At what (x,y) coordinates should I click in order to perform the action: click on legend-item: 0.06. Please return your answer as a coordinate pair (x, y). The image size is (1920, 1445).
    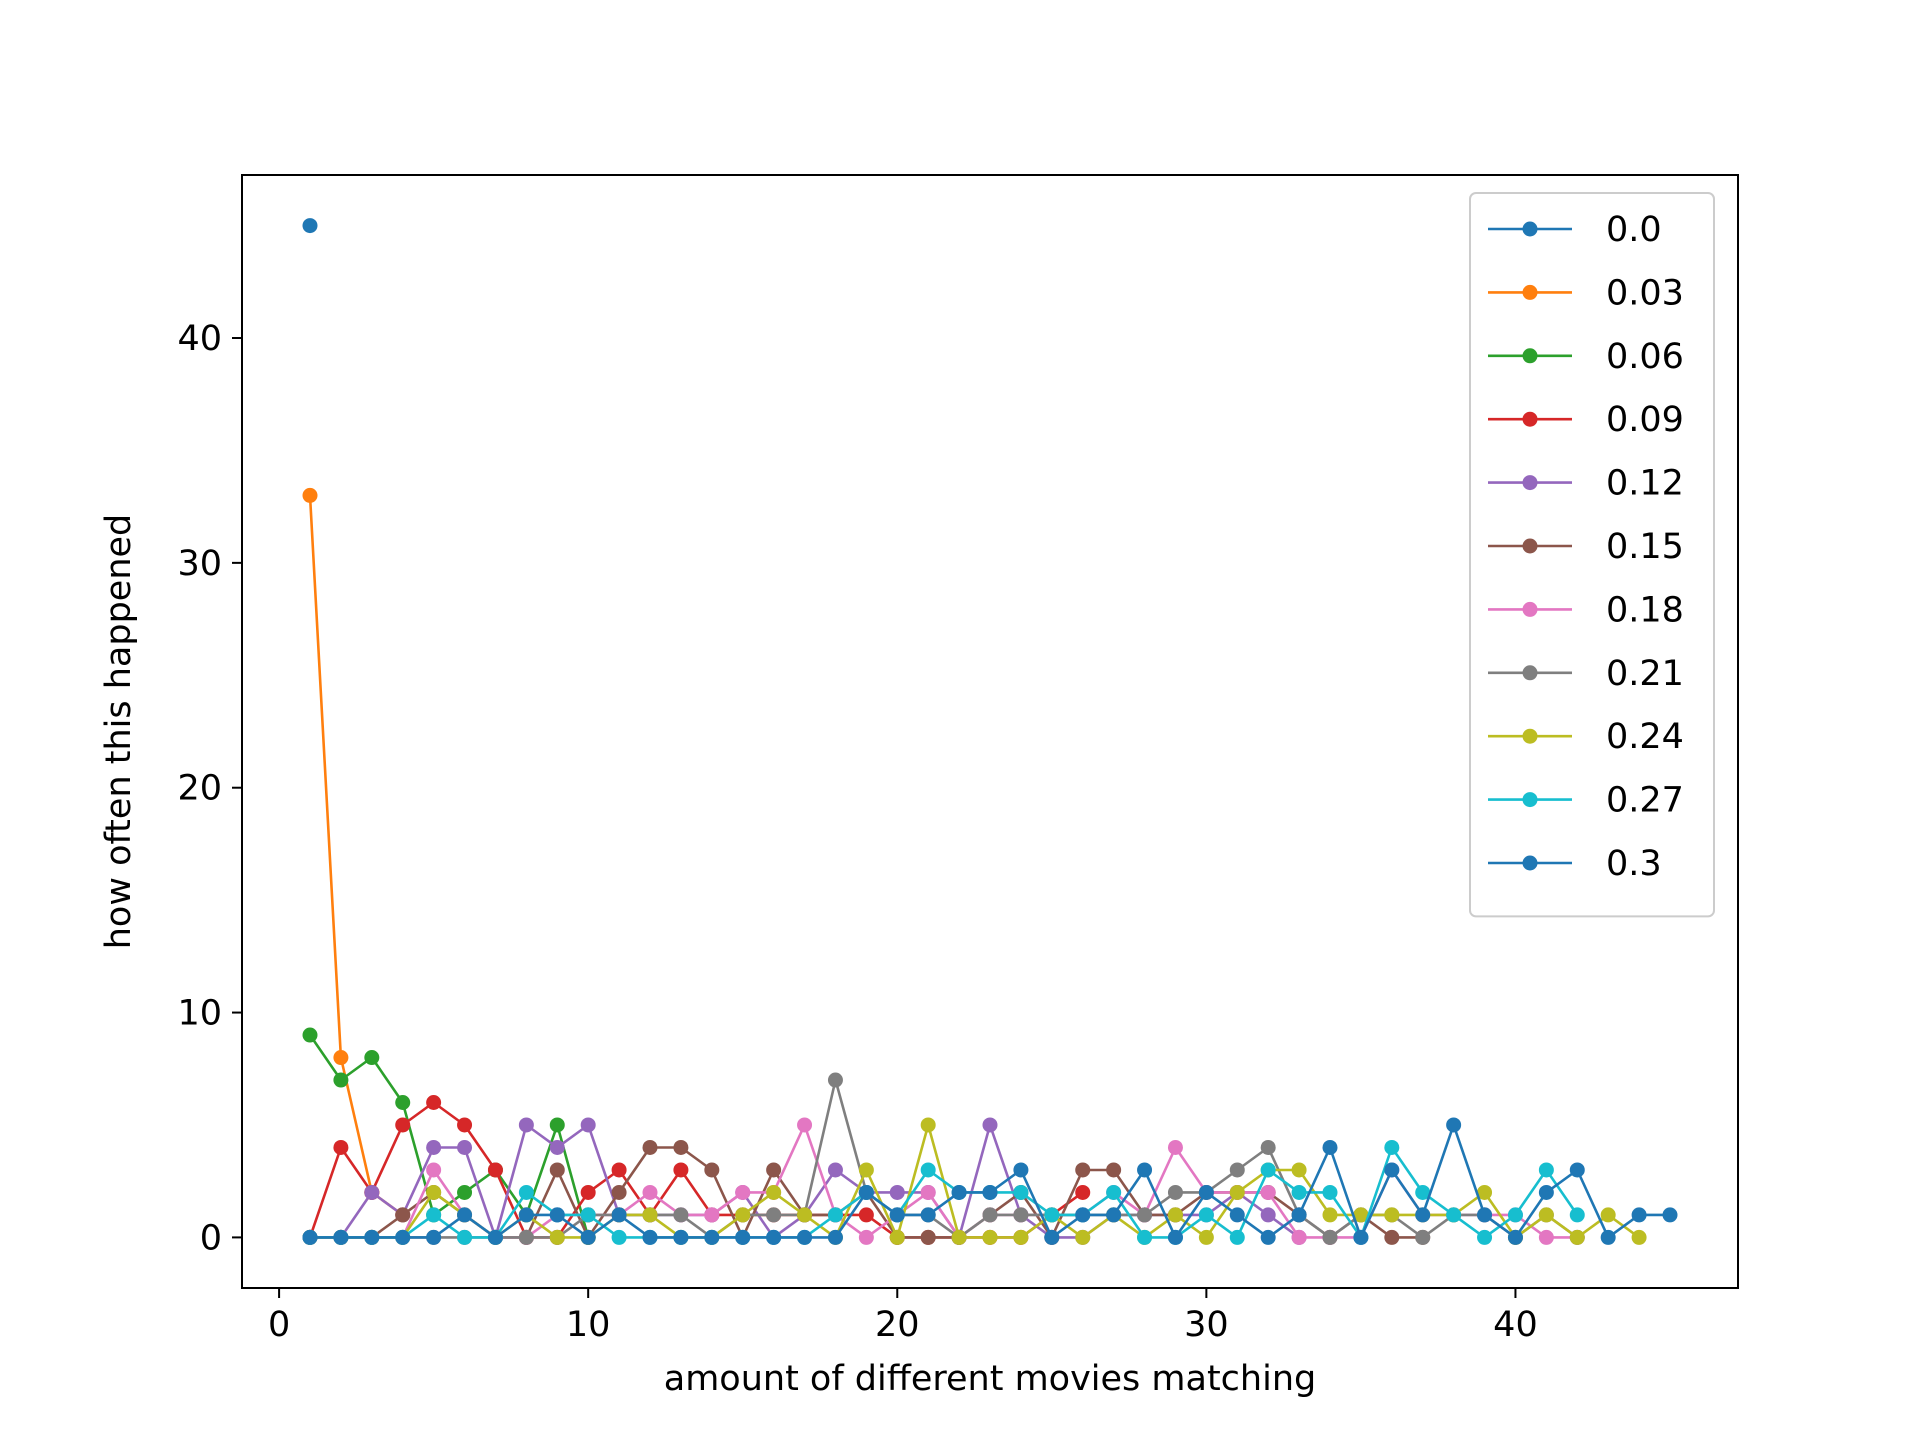
    Looking at the image, I should click on (1586, 357).